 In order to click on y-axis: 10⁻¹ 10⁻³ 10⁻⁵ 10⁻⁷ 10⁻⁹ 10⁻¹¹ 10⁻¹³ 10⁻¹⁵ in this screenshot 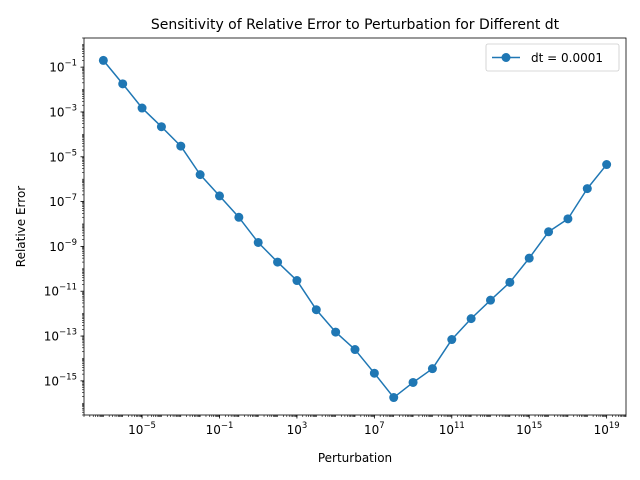, I will do `click(64, 226)`.